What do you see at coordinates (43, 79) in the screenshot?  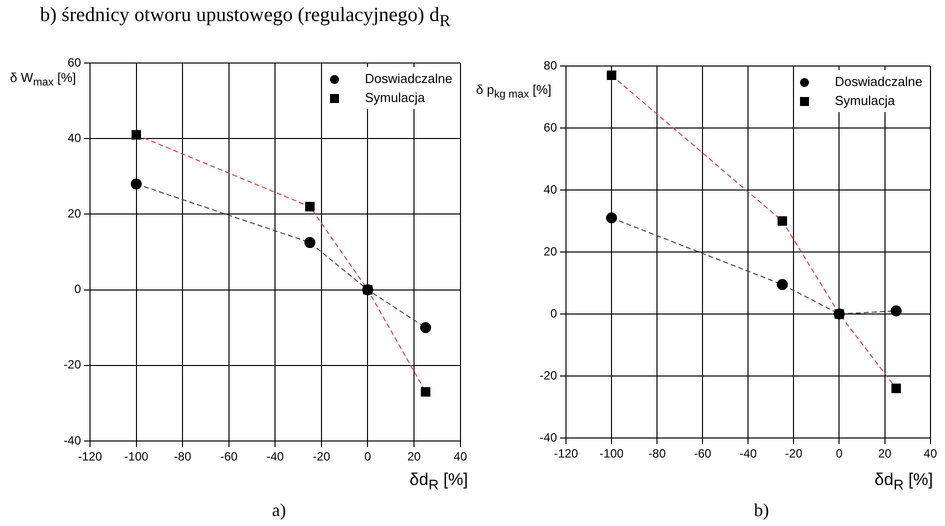 I see `y-axis-title: δ W$_{max}$ [%]` at bounding box center [43, 79].